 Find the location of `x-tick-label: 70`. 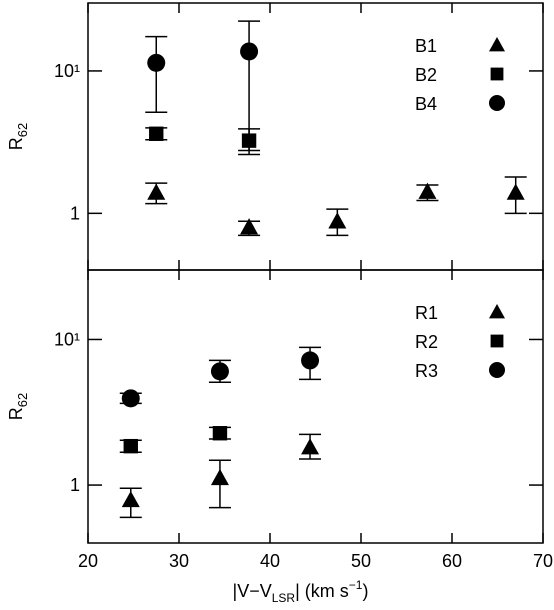

x-tick-label: 70 is located at coordinates (543, 561).